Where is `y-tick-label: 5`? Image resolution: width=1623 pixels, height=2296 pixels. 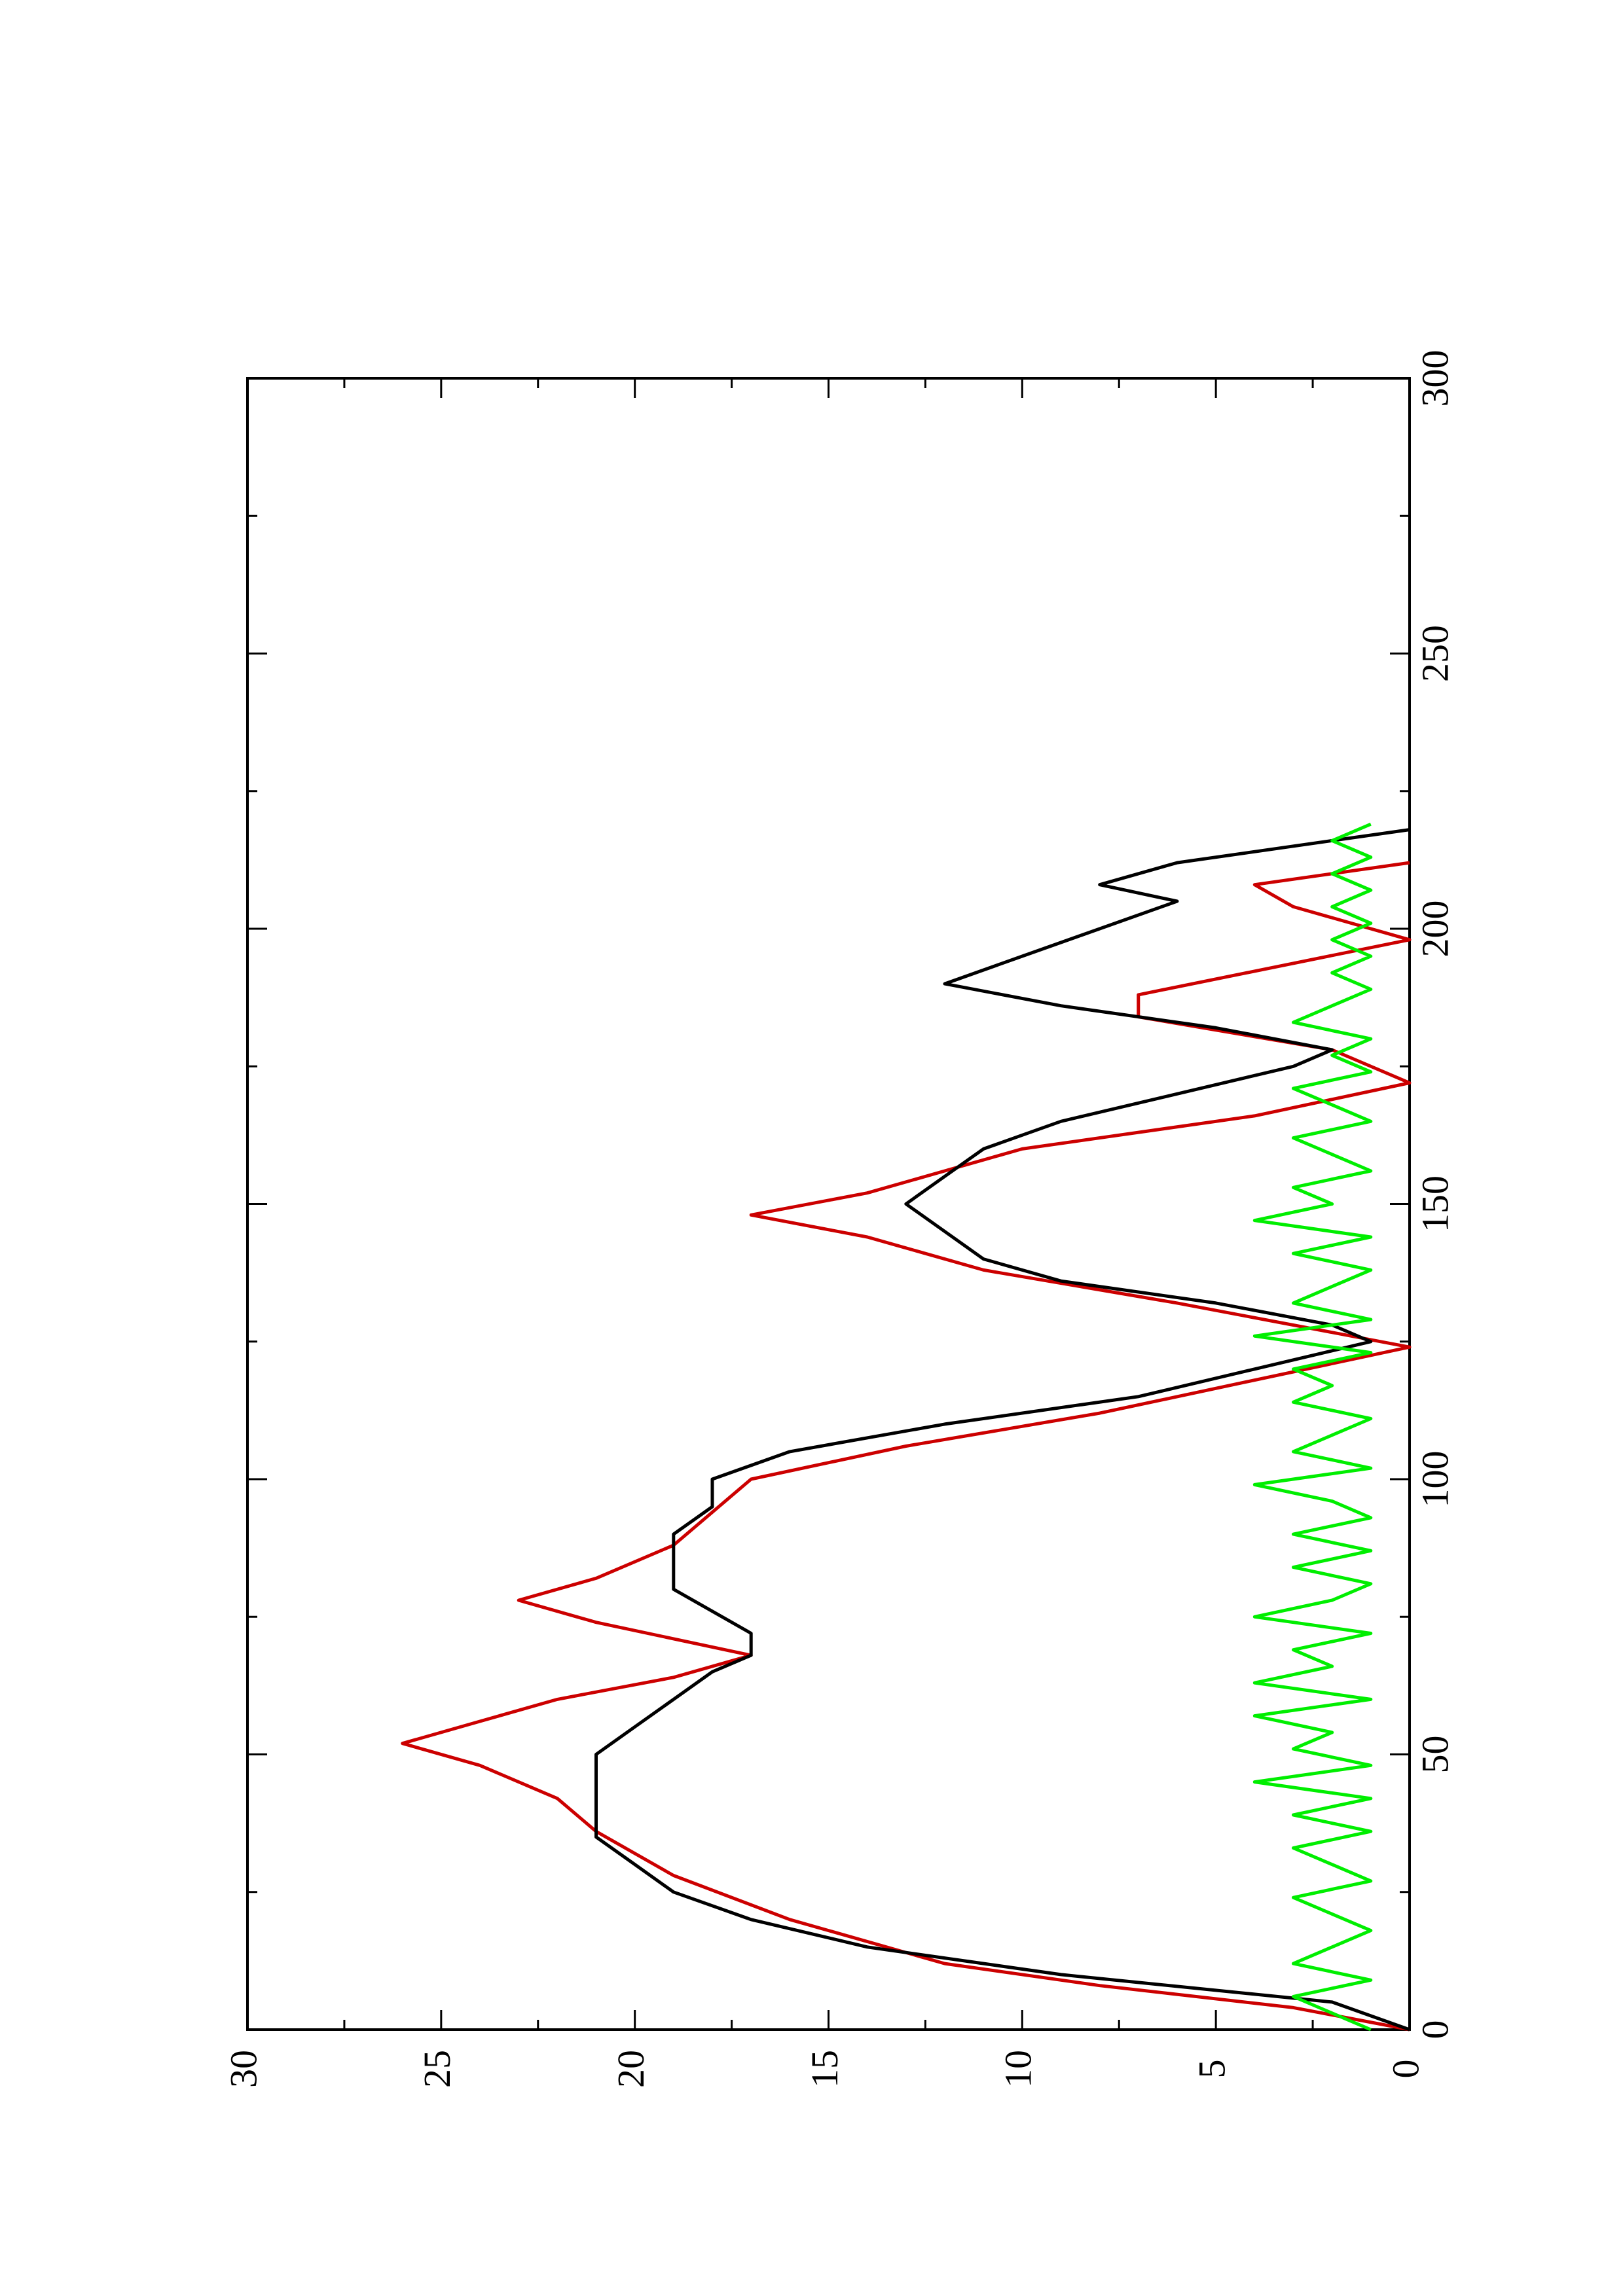 y-tick-label: 5 is located at coordinates (1211, 2069).